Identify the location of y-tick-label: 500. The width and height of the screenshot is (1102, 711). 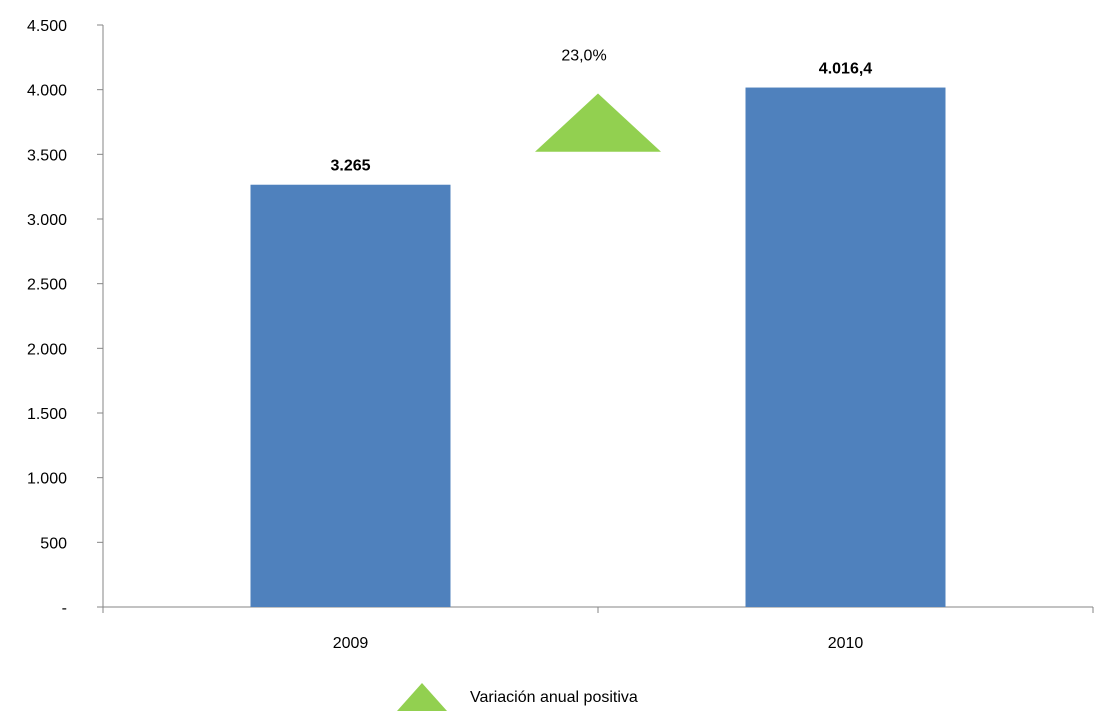
(53, 543).